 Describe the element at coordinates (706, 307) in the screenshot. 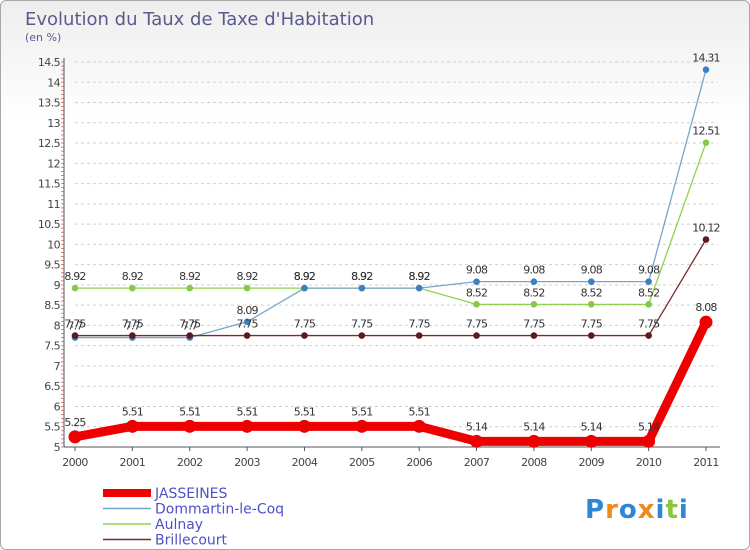

I see `data-label: 8.08` at that location.